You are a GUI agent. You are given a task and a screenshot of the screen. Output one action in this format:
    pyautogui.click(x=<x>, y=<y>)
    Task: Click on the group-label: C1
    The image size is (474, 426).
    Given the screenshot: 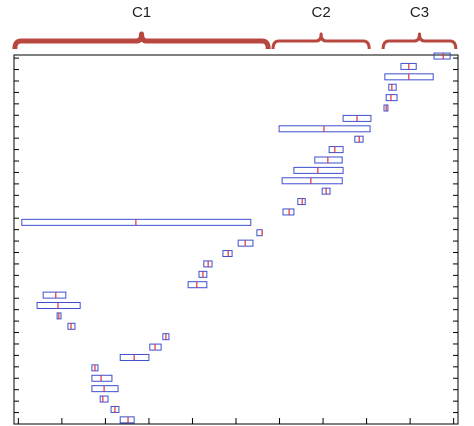 What is the action you would take?
    pyautogui.click(x=141, y=12)
    